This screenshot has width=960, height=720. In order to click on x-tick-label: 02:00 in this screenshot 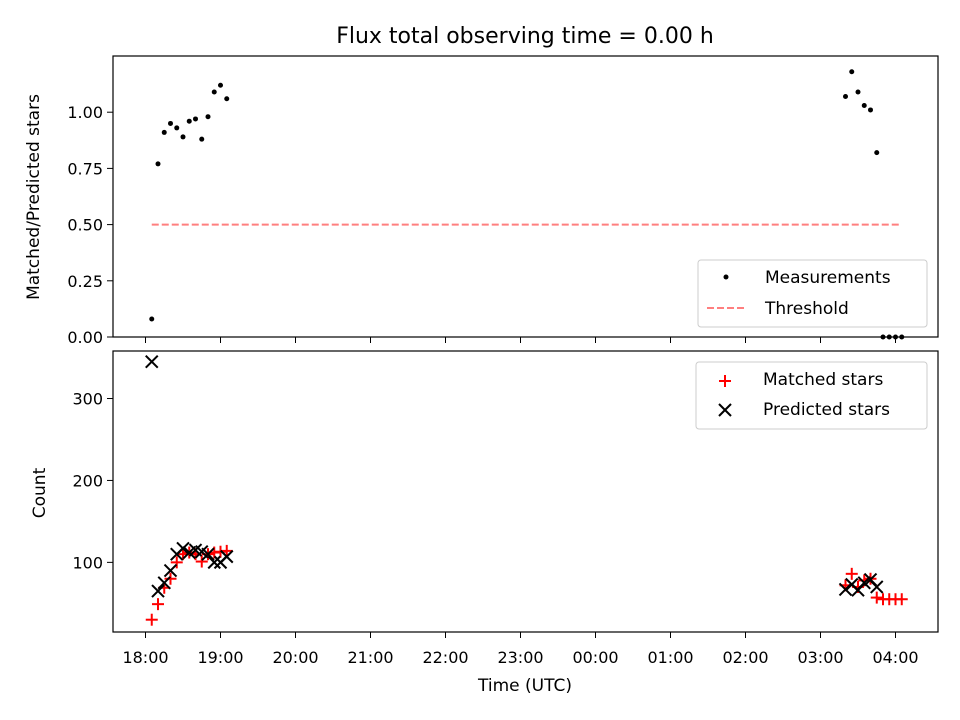, I will do `click(745, 657)`.